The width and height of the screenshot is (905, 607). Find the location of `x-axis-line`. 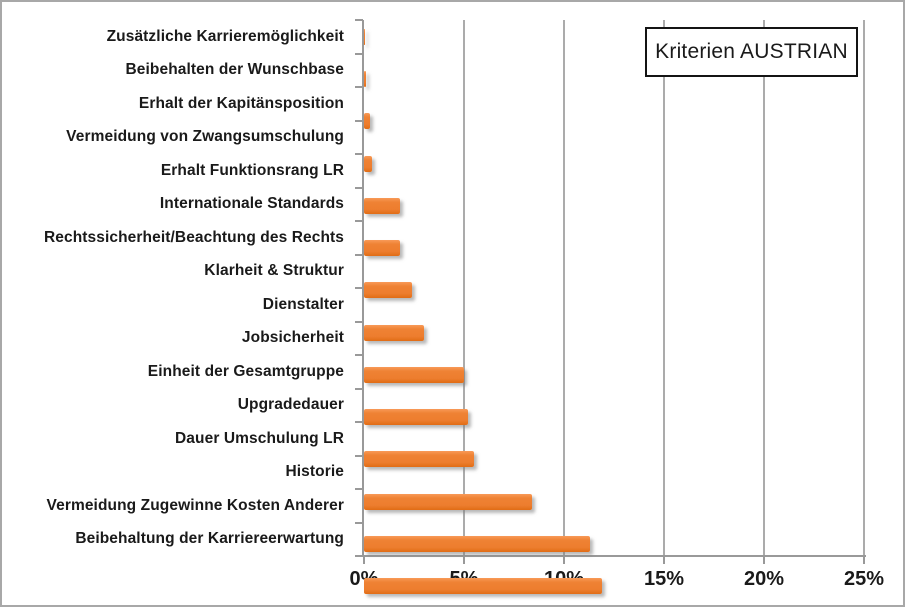

x-axis-line is located at coordinates (613, 556).